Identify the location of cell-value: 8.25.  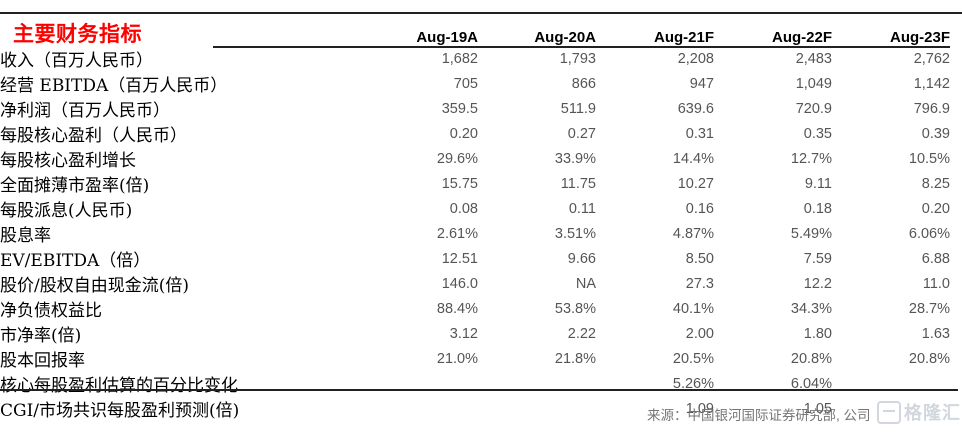
(935, 183).